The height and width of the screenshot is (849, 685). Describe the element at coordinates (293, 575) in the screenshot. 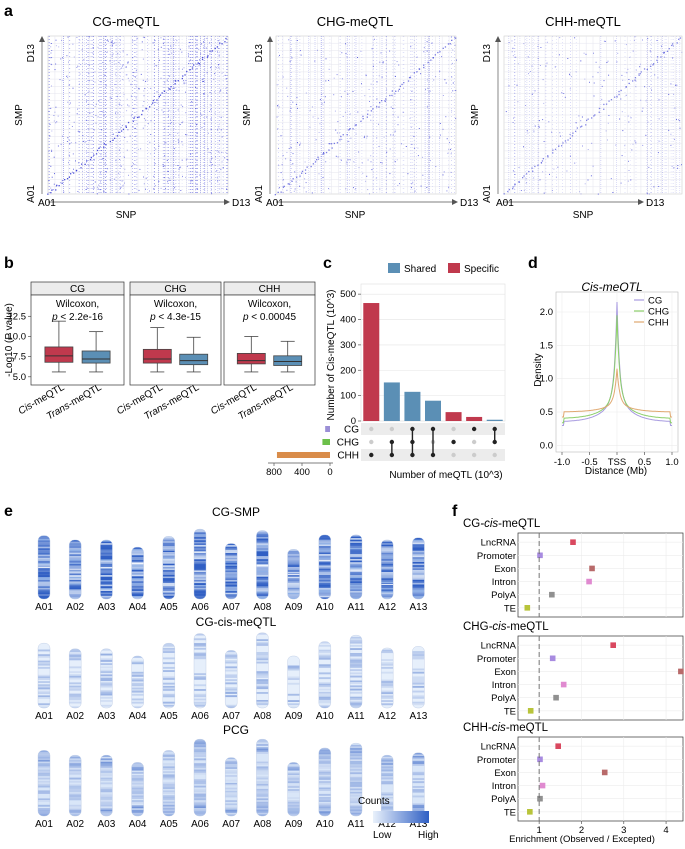

I see `chrom-centromere` at that location.